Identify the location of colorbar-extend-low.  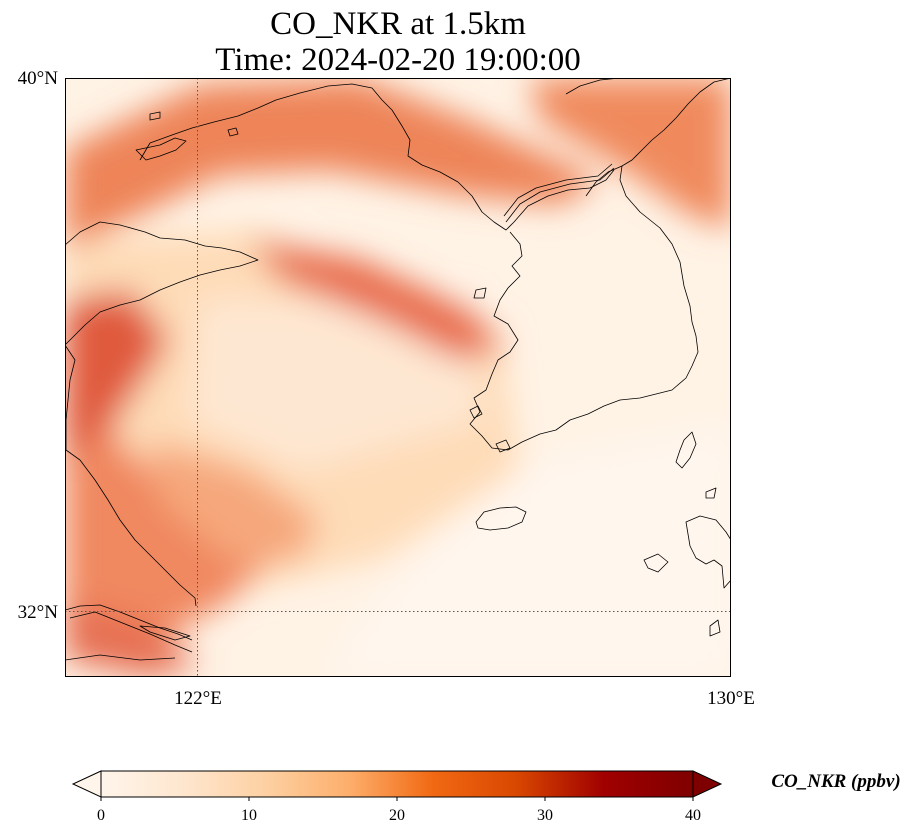
(86, 784).